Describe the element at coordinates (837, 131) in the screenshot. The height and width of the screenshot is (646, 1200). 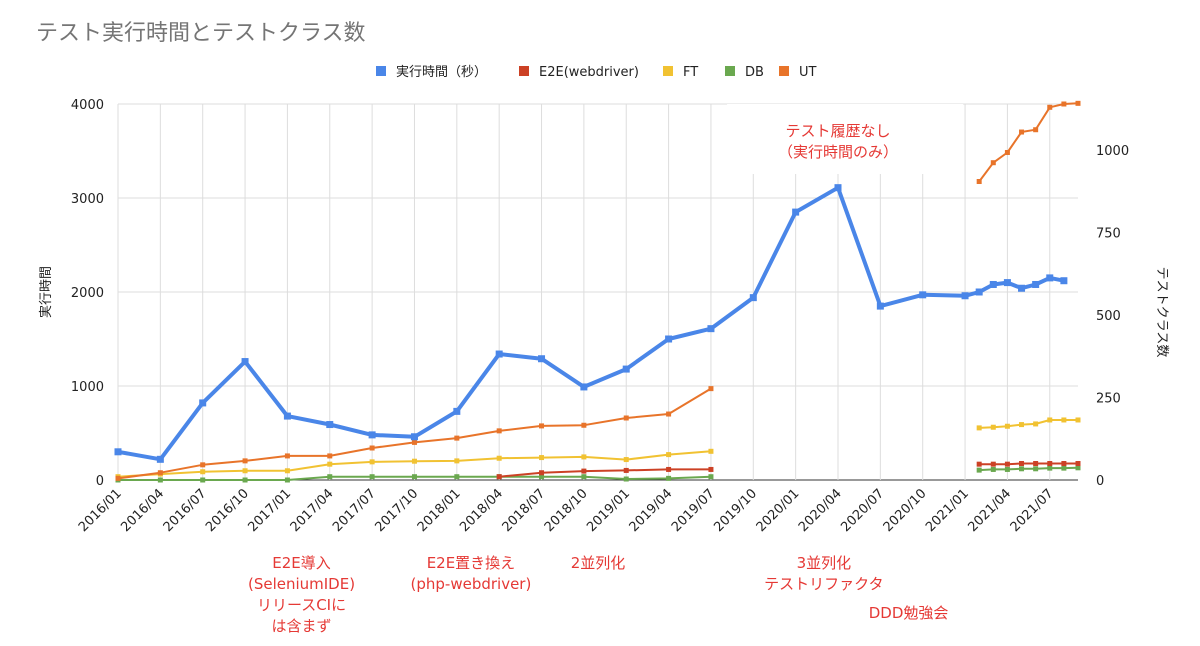
I see `annotation-5-line-0: テスト履歴なし` at that location.